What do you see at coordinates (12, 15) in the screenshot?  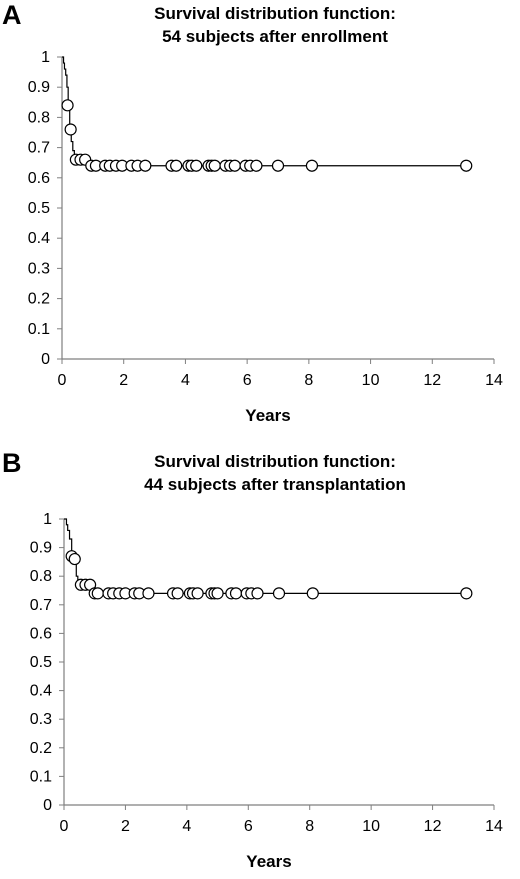 I see `panel-label: A` at bounding box center [12, 15].